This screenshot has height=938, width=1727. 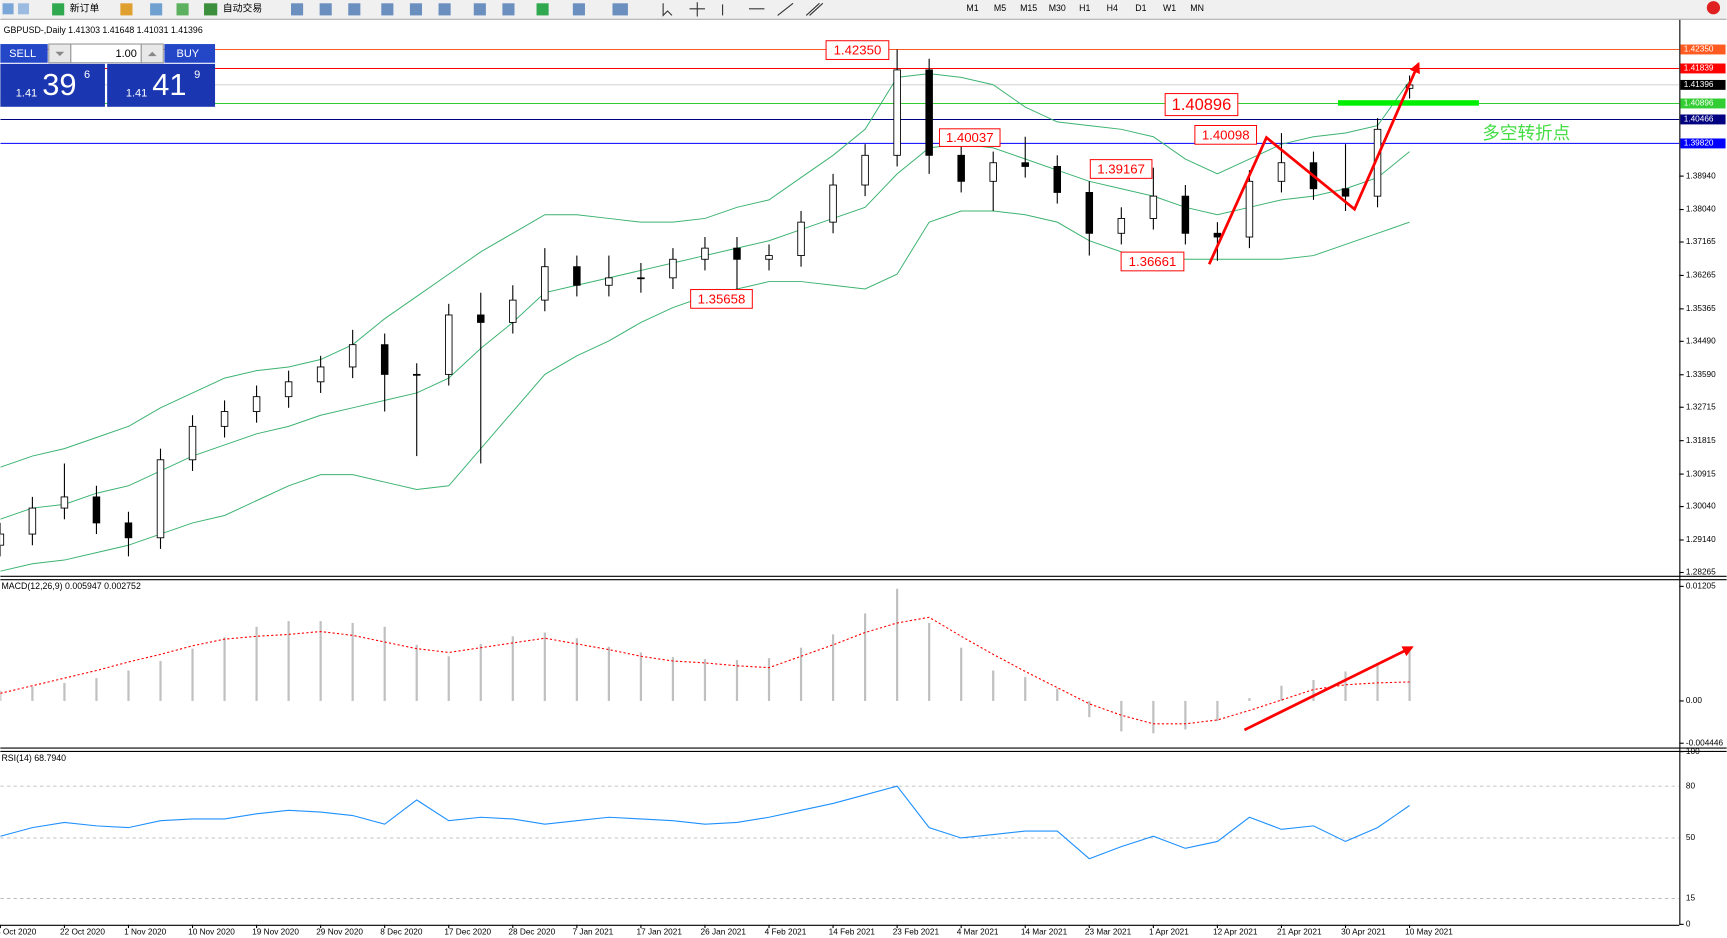 I want to click on sell-button, so click(x=24, y=53).